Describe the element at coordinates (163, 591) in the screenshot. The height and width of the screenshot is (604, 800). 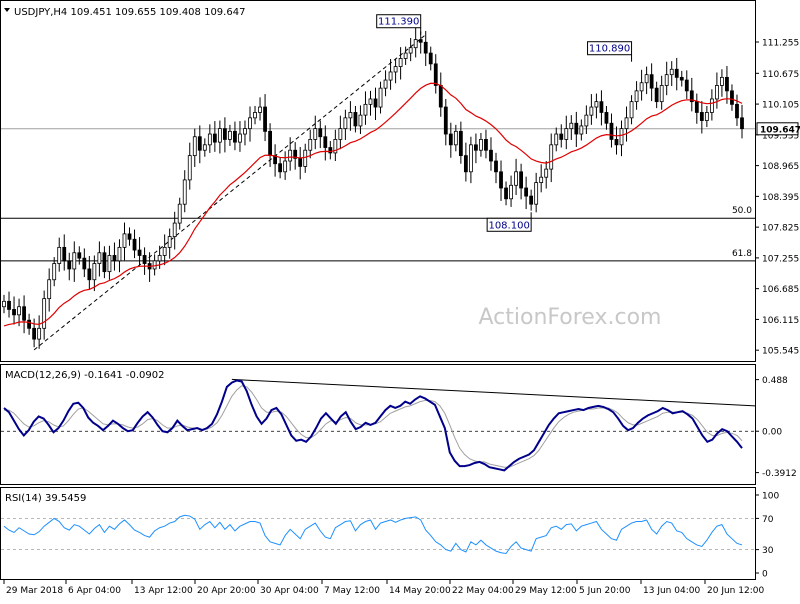
I see `x-tick-label: 13 Apr 12:00` at that location.